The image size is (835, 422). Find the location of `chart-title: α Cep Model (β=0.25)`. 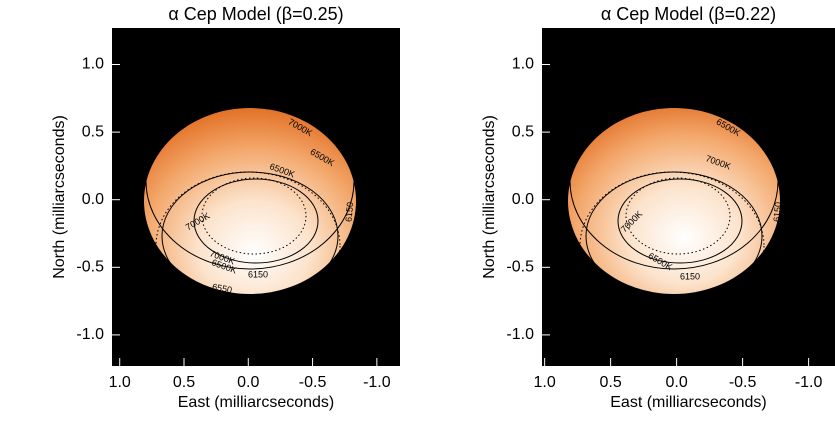

chart-title: α Cep Model (β=0.25) is located at coordinates (255, 14).